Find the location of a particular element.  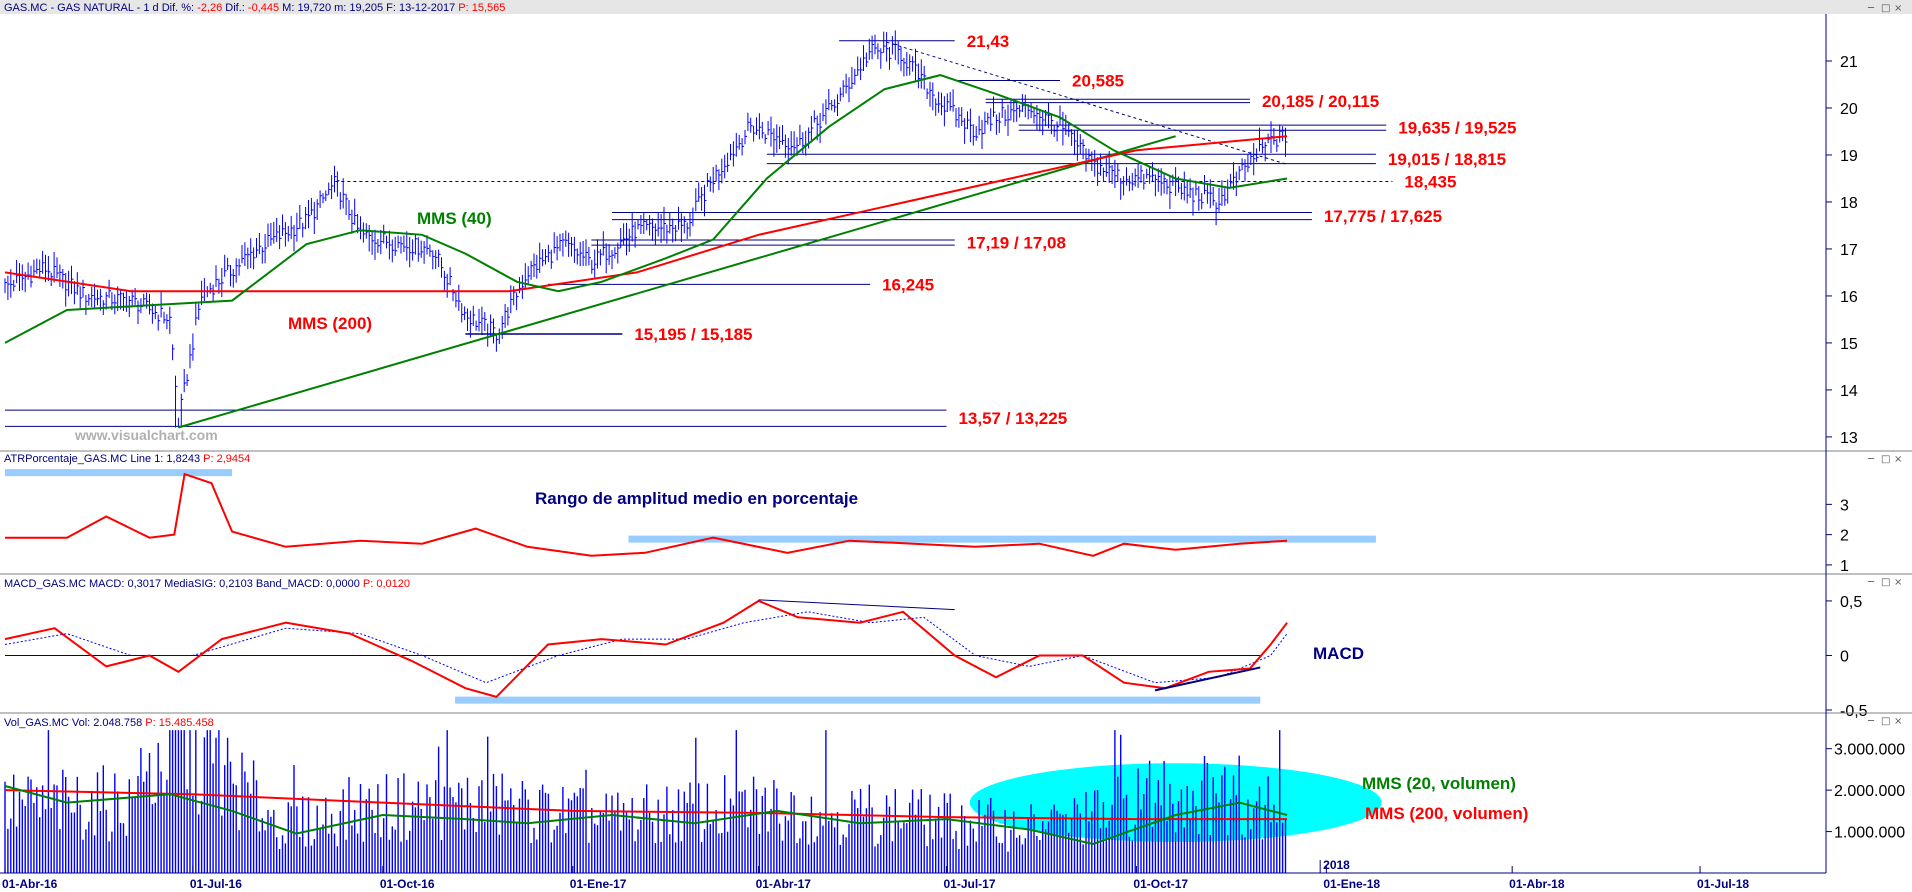

volume-mms200-line is located at coordinates (646, 805).